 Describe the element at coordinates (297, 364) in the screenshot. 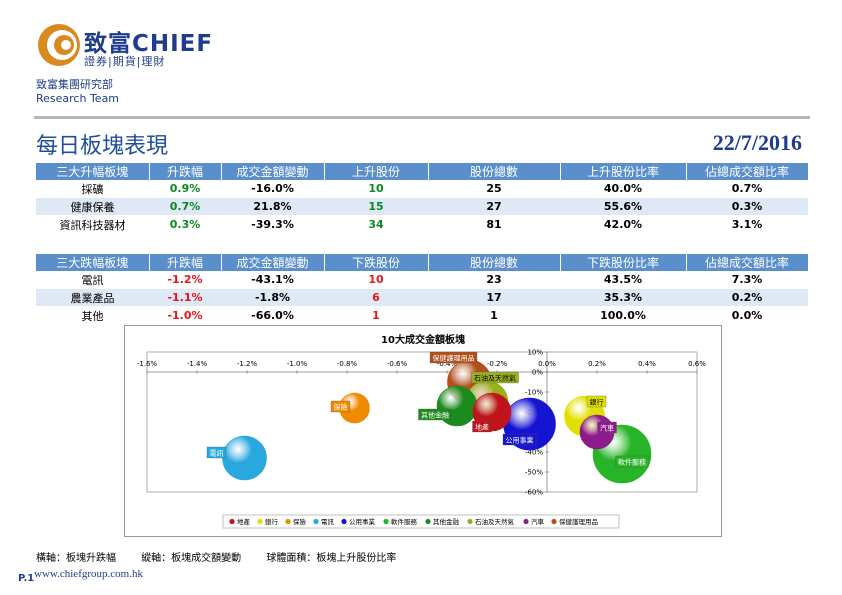

I see `x-tick-label: -1.0%` at that location.